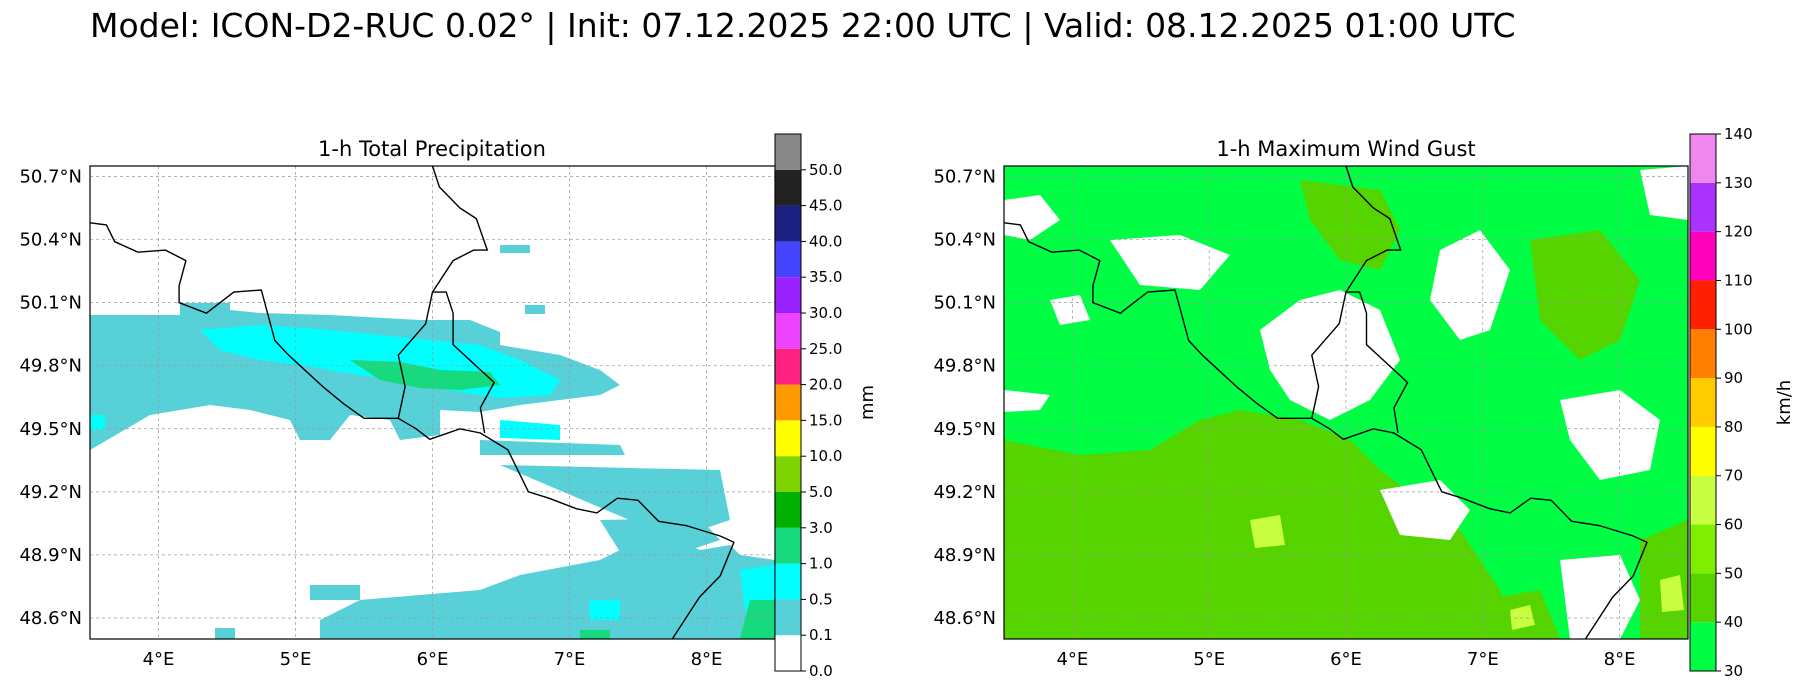 This screenshot has width=1795, height=692. I want to click on precip-colorbar-tick-label: 3.0, so click(821, 528).